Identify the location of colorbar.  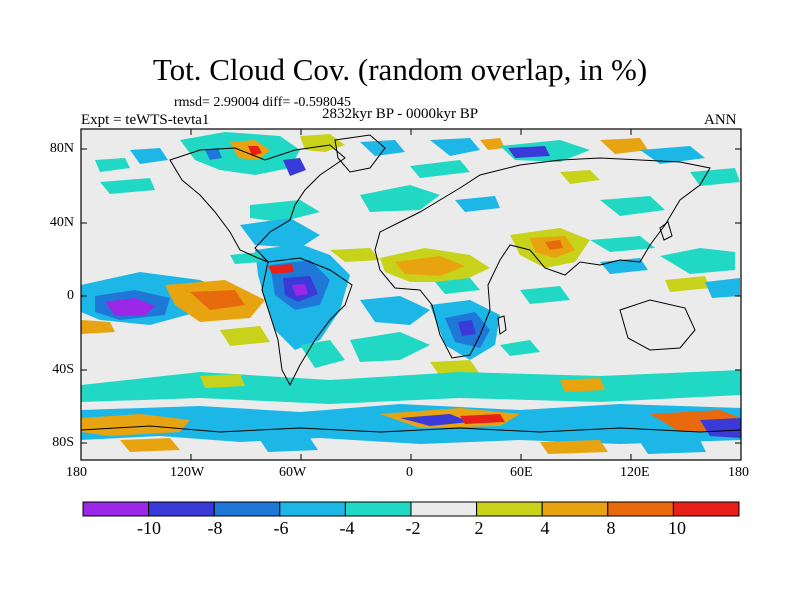
(411, 509).